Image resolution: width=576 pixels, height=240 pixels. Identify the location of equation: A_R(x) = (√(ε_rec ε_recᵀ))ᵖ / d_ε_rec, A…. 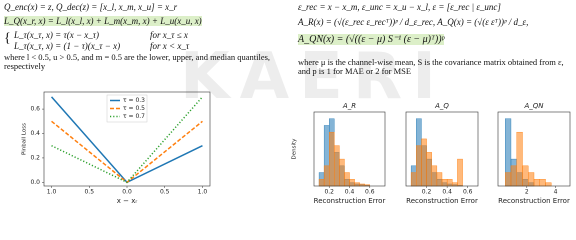
(413, 22).